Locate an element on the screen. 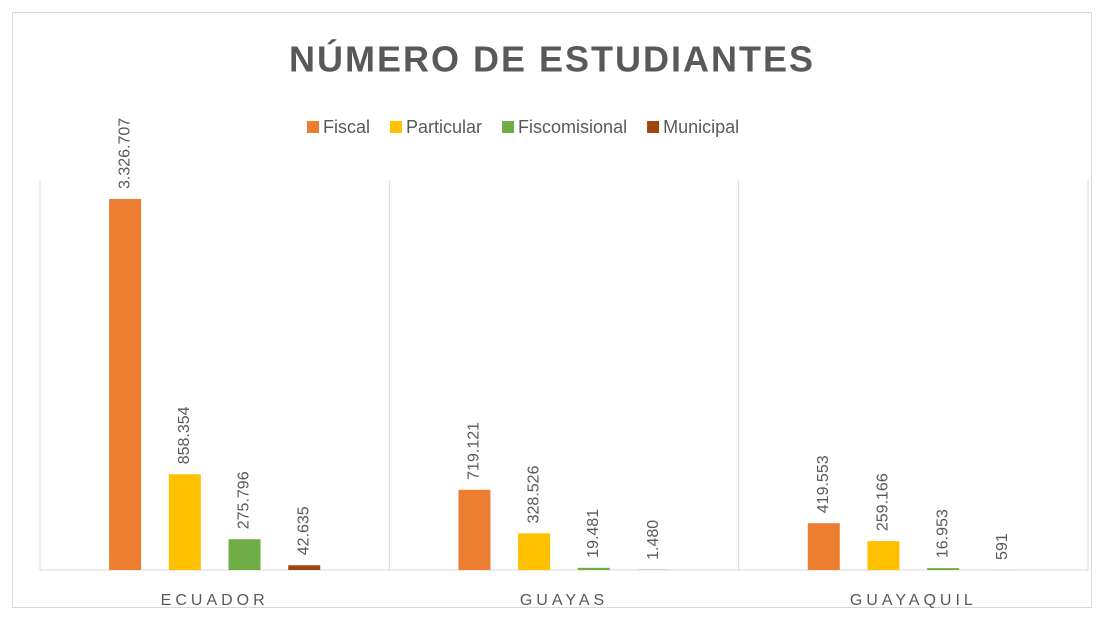  legend-label: Fiscal is located at coordinates (346, 127).